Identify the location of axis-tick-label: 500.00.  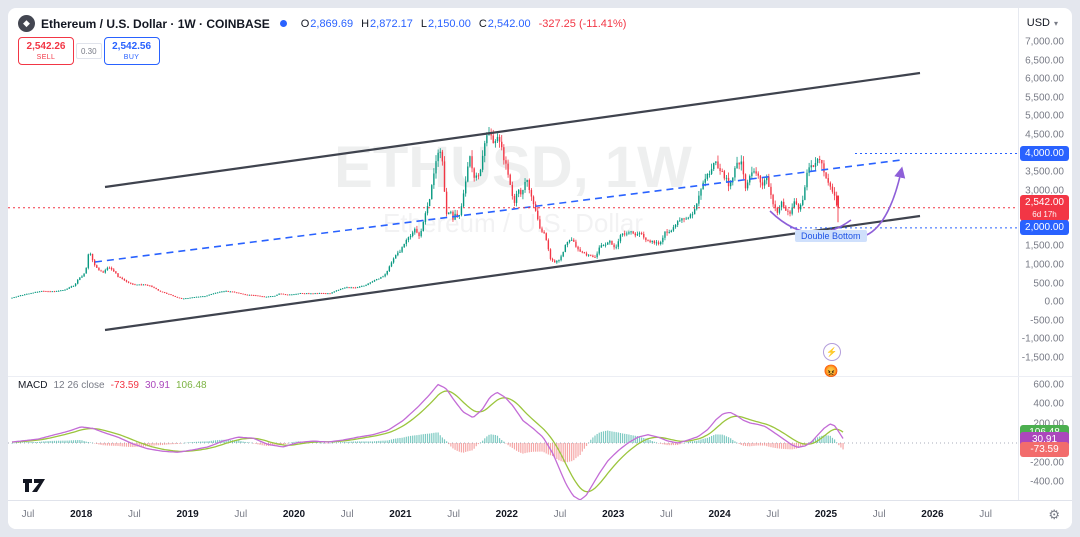
(1048, 284).